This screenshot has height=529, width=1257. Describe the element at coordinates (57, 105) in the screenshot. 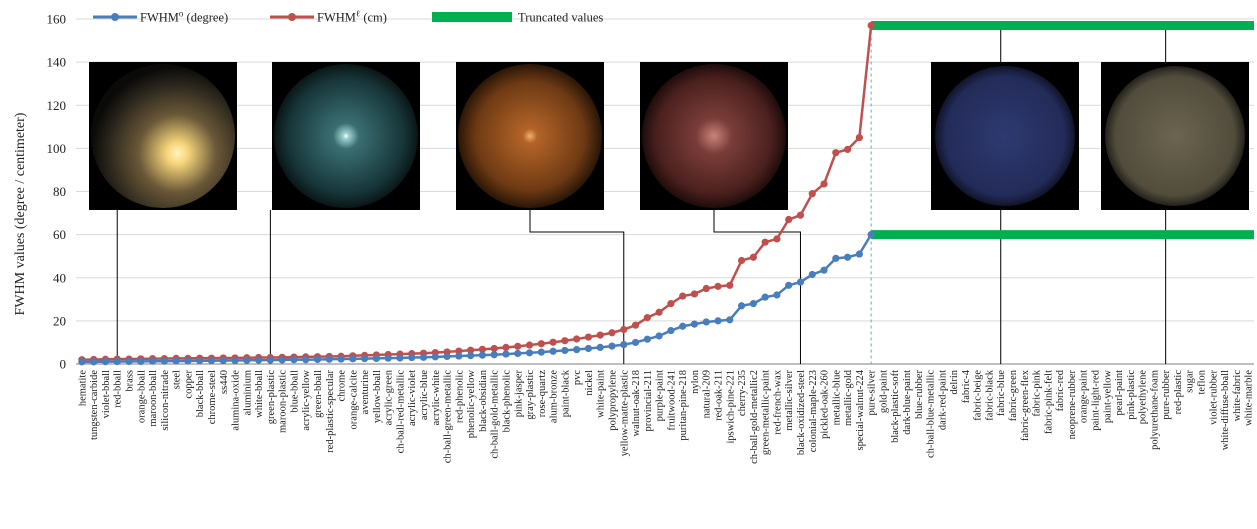

I see `y-tick-label: 120` at that location.